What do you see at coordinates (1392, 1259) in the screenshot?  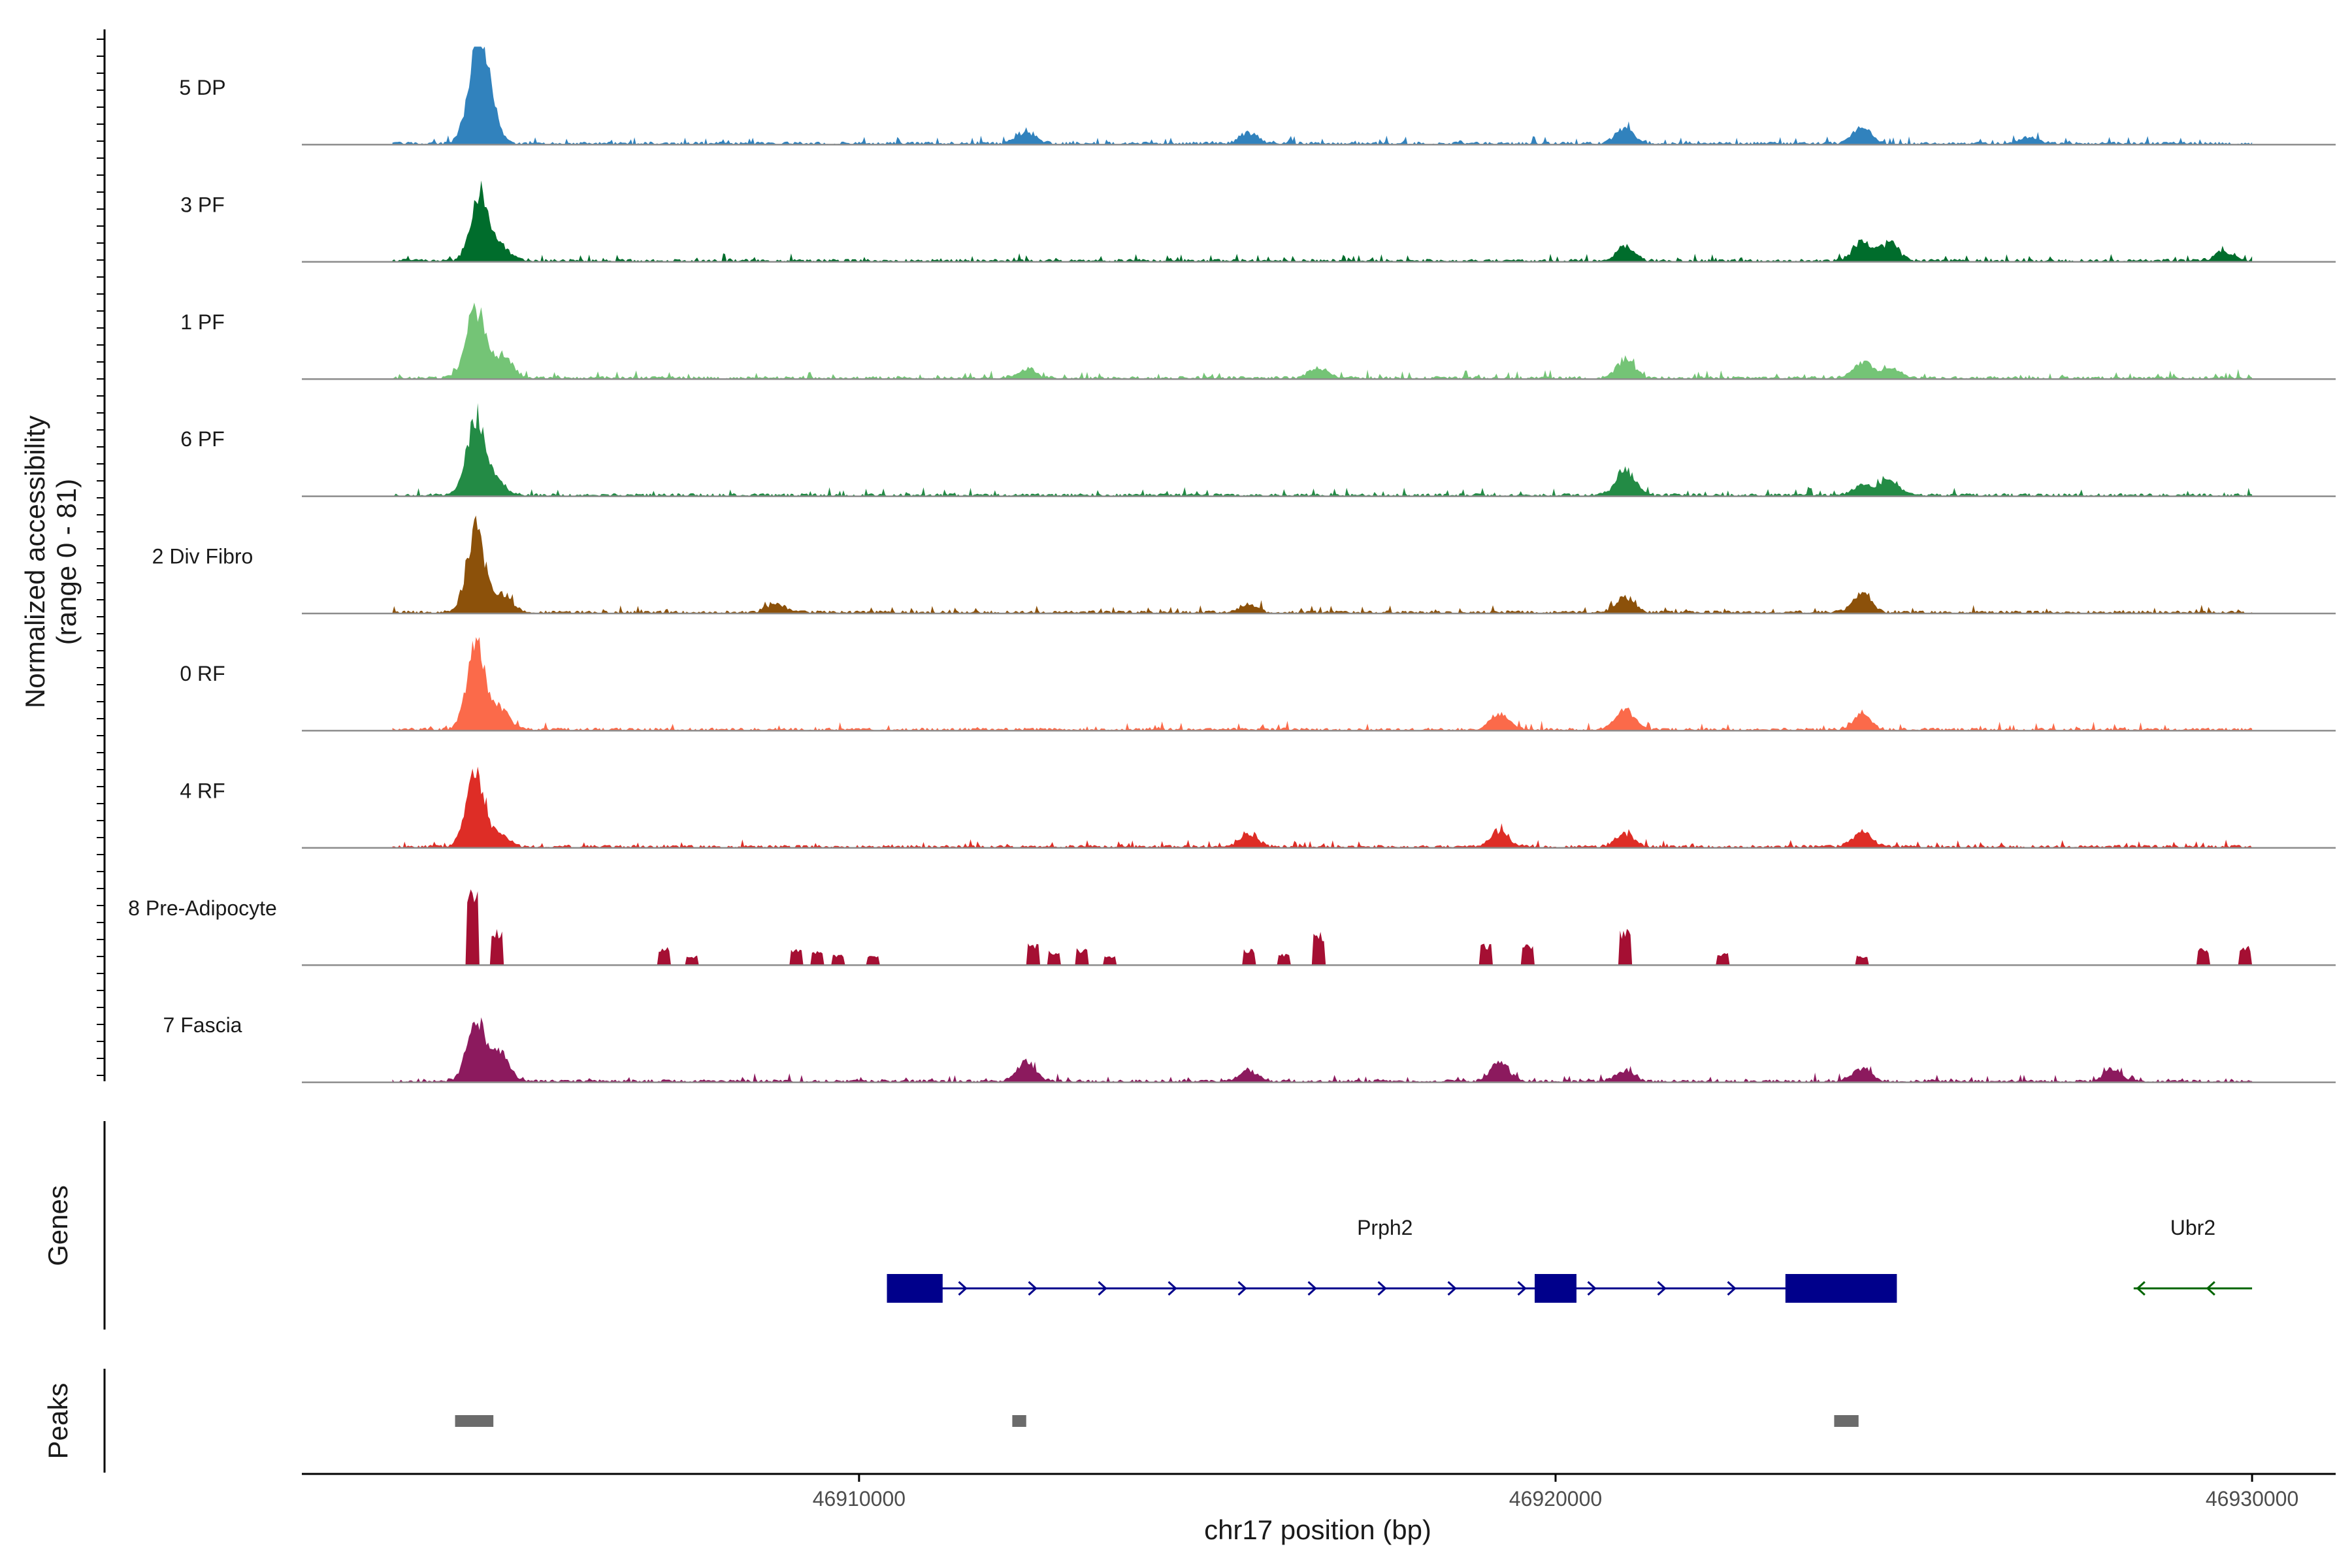 I see `gene-prph2: Prph2` at bounding box center [1392, 1259].